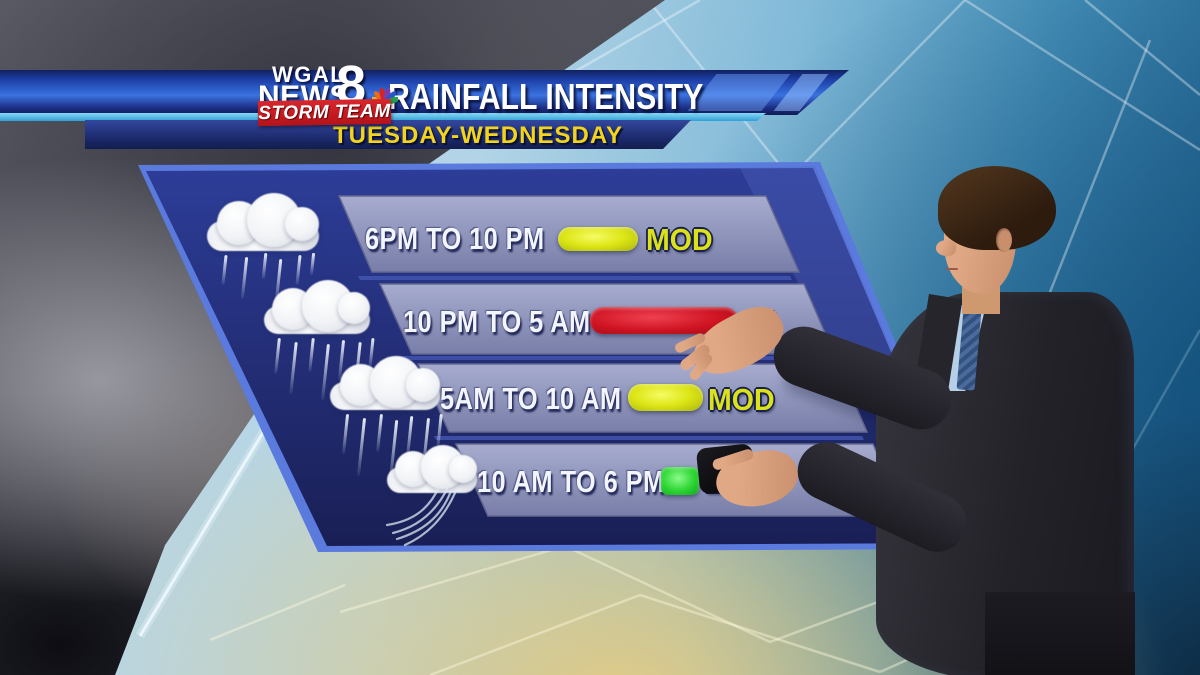 This screenshot has width=1200, height=675. I want to click on time-period-label: 10 AM TO 6 PM, so click(571, 481).